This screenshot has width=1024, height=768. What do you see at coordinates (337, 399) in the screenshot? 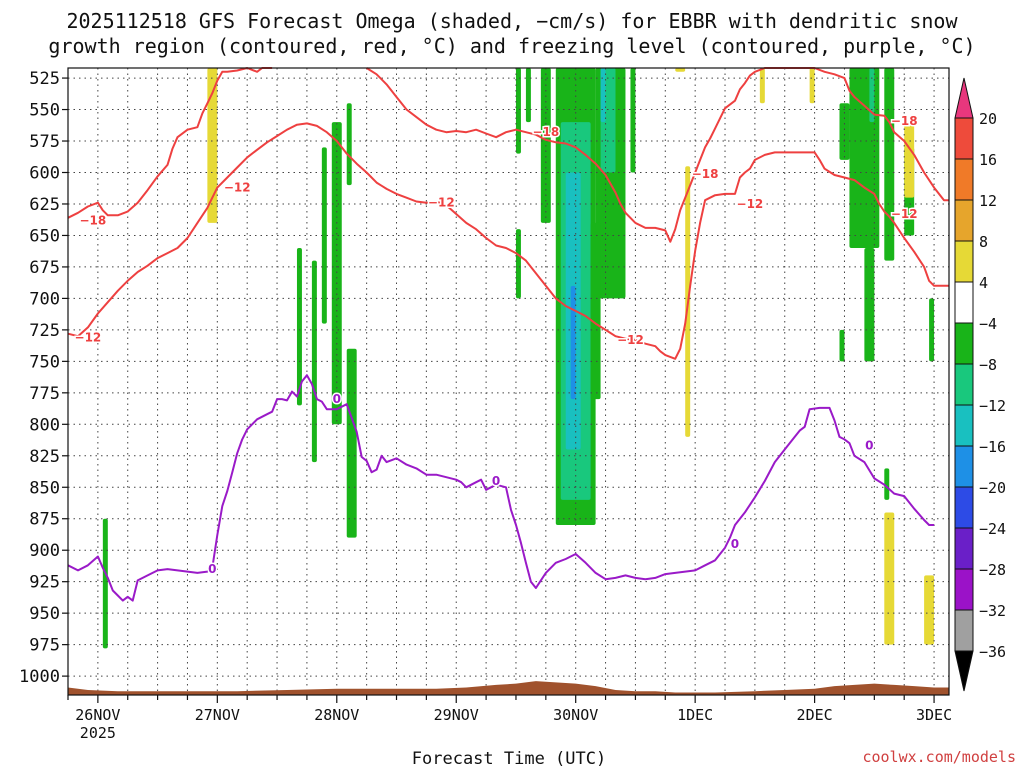
I see `contour-label-11: 0` at bounding box center [337, 399].